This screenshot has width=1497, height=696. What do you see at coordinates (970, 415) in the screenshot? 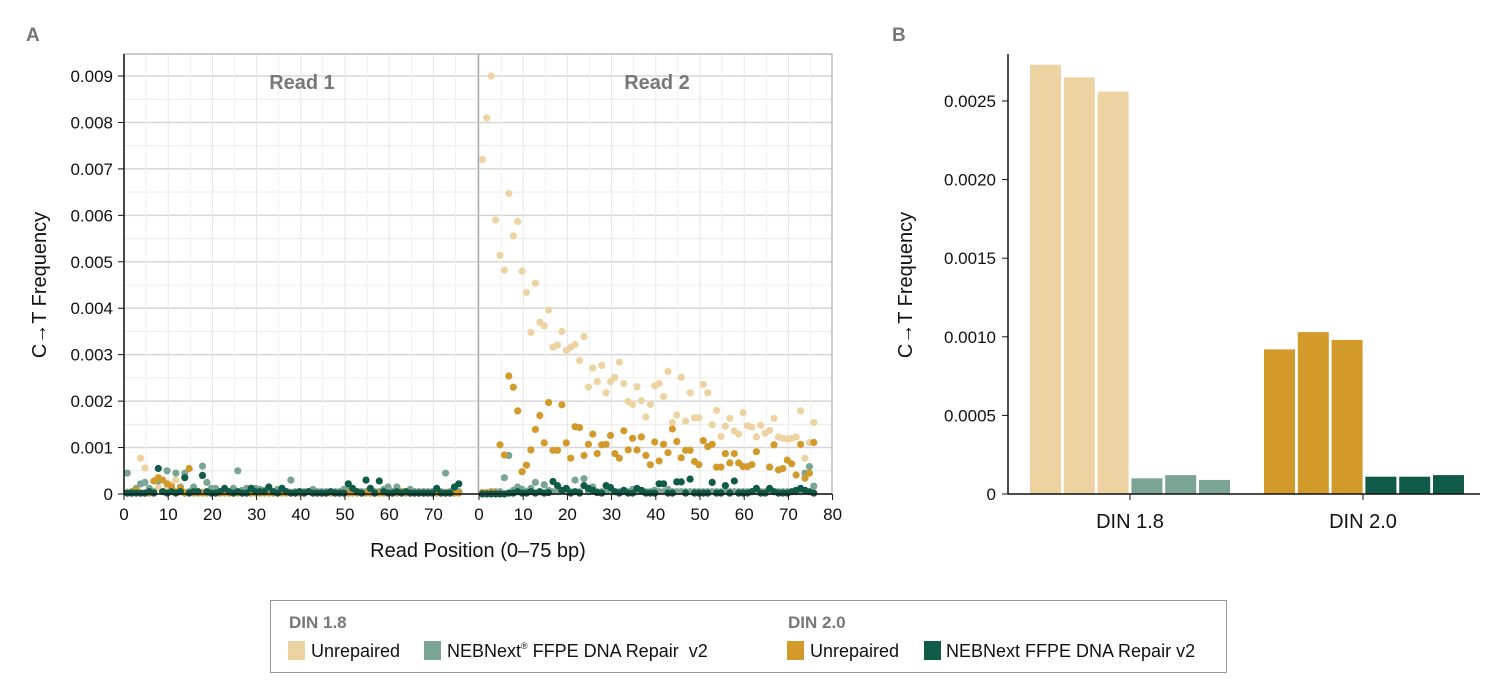
I see `y-tick-label: 0.0005` at bounding box center [970, 415].